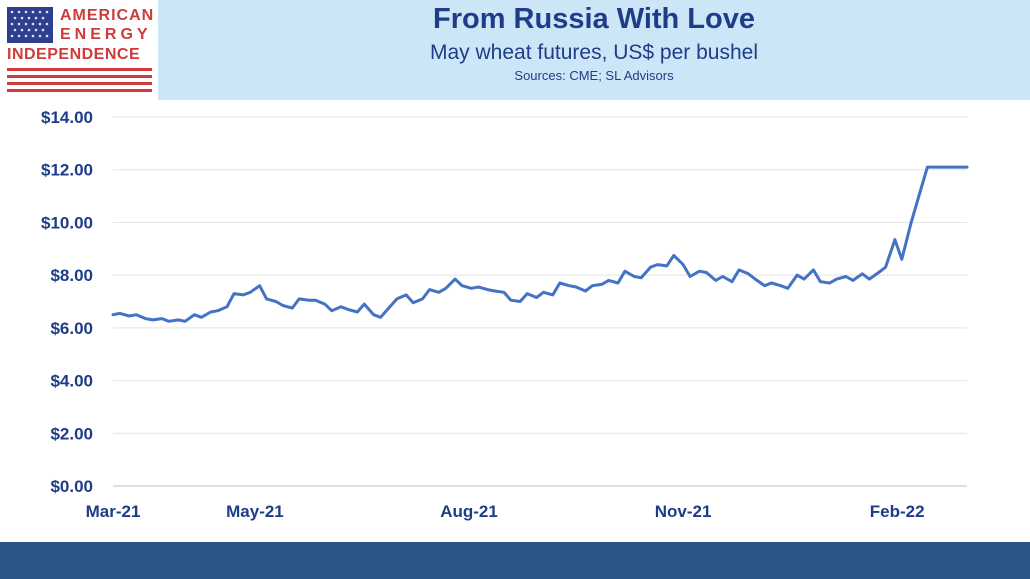 This screenshot has height=579, width=1030. Describe the element at coordinates (683, 511) in the screenshot. I see `x-tick-label: Nov-21` at that location.